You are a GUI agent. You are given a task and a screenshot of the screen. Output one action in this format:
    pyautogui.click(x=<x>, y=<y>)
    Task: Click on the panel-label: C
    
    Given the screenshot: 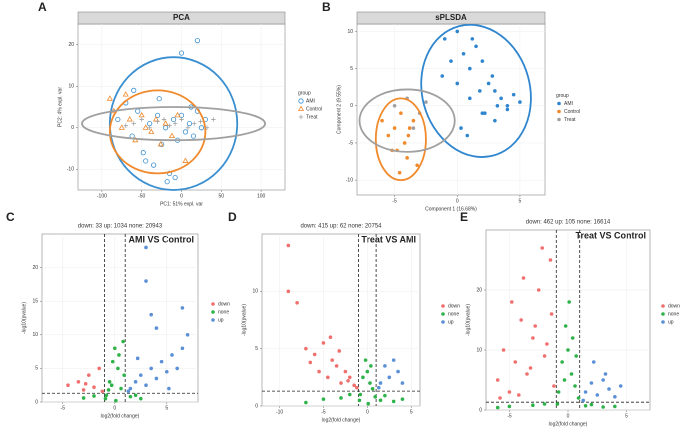 What is the action you would take?
    pyautogui.click(x=10, y=217)
    